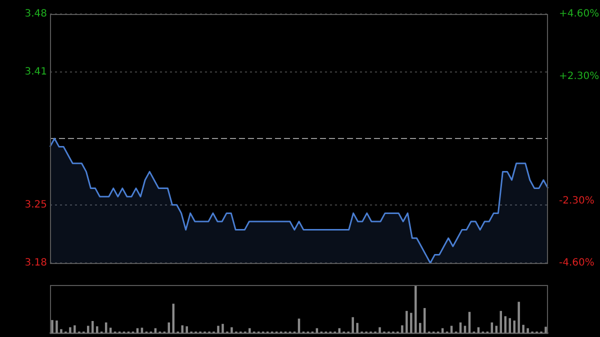 The height and width of the screenshot is (337, 600). What do you see at coordinates (35, 72) in the screenshot?
I see `y-tick-label: 3.41` at bounding box center [35, 72].